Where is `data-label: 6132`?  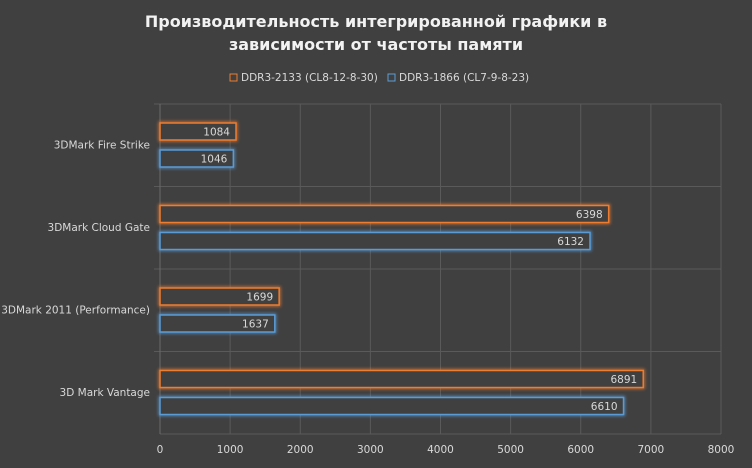 data-label: 6132 is located at coordinates (570, 242).